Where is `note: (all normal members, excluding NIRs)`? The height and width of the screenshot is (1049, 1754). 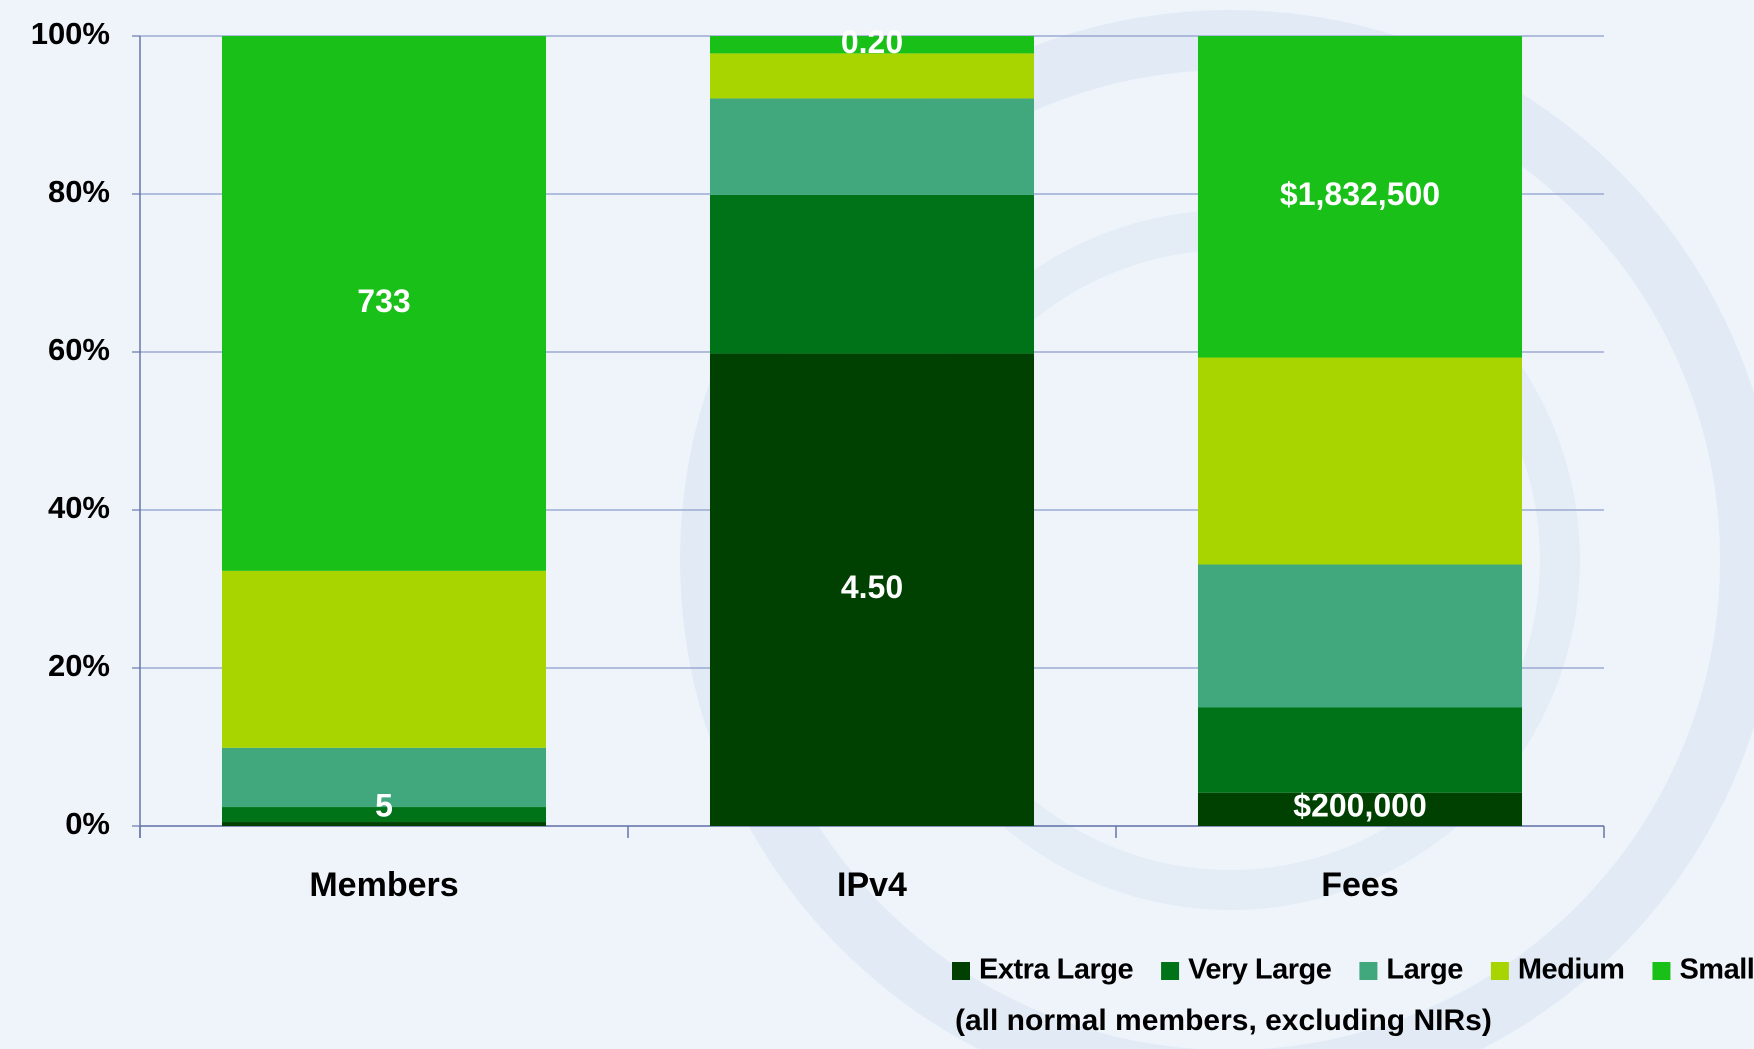
note: (all normal members, excluding NIRs) is located at coordinates (1223, 1020).